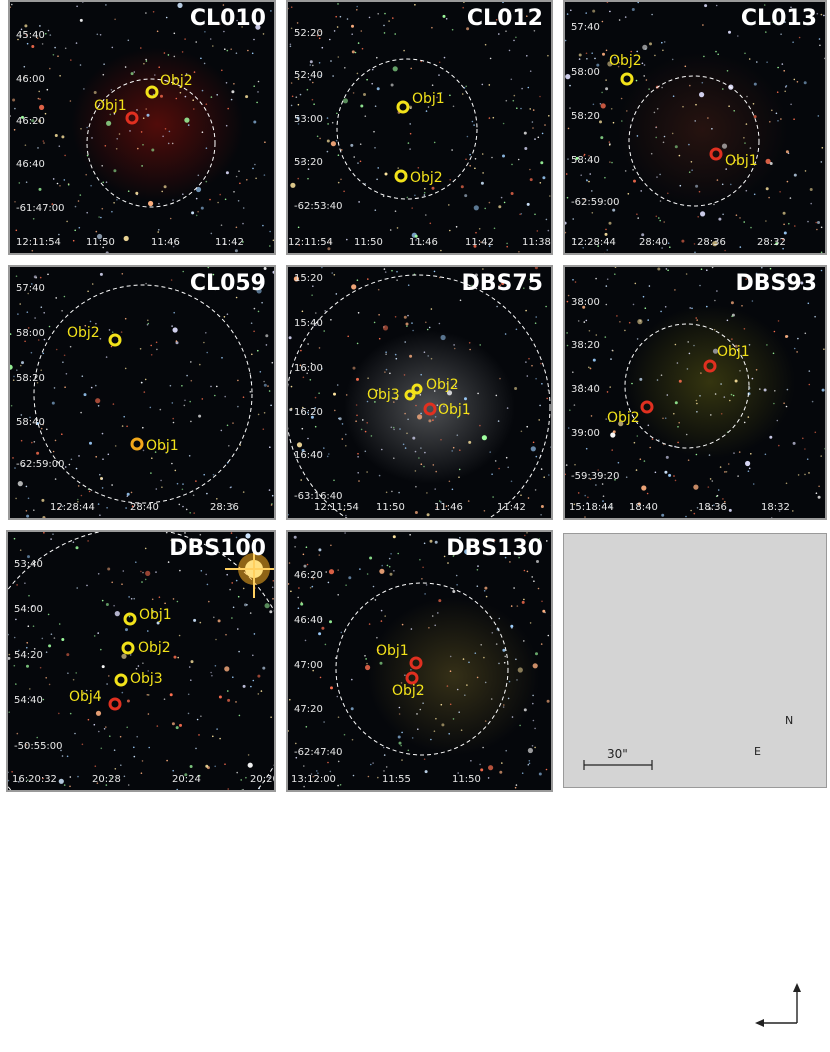 This screenshot has width=830, height=1052. Describe the element at coordinates (757, 751) in the screenshot. I see `east-label: E` at that location.